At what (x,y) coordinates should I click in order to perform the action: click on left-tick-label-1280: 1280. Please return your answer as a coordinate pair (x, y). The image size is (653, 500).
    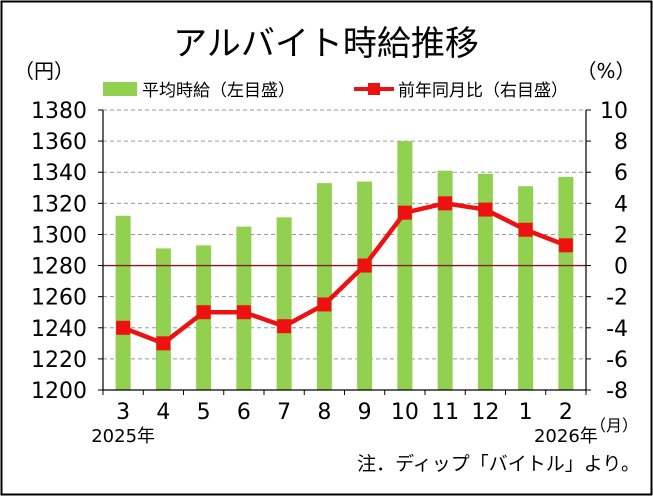
    Looking at the image, I should click on (59, 267).